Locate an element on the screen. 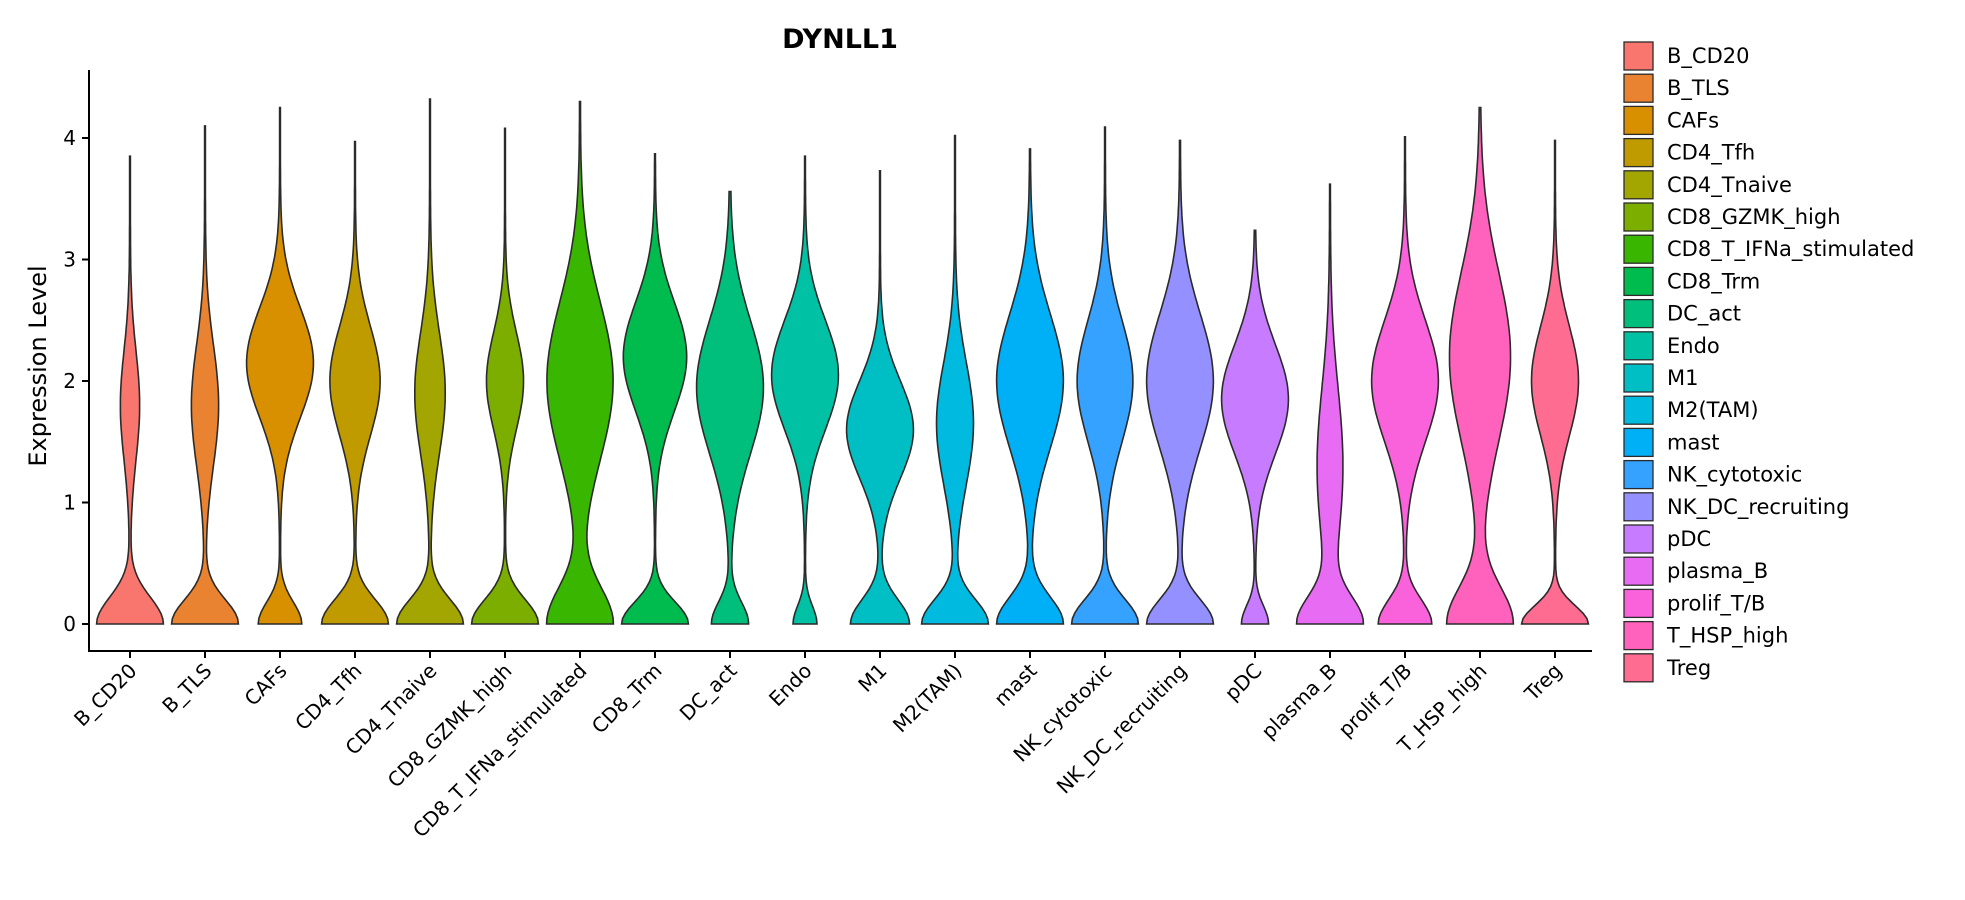  legend-label: CD8_T_IFNa_stimulated is located at coordinates (1790, 249).